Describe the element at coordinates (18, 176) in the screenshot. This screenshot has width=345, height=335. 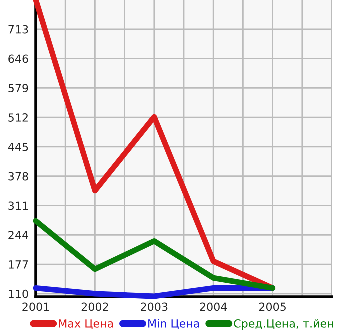
I see `y-tick-label: 378` at that location.